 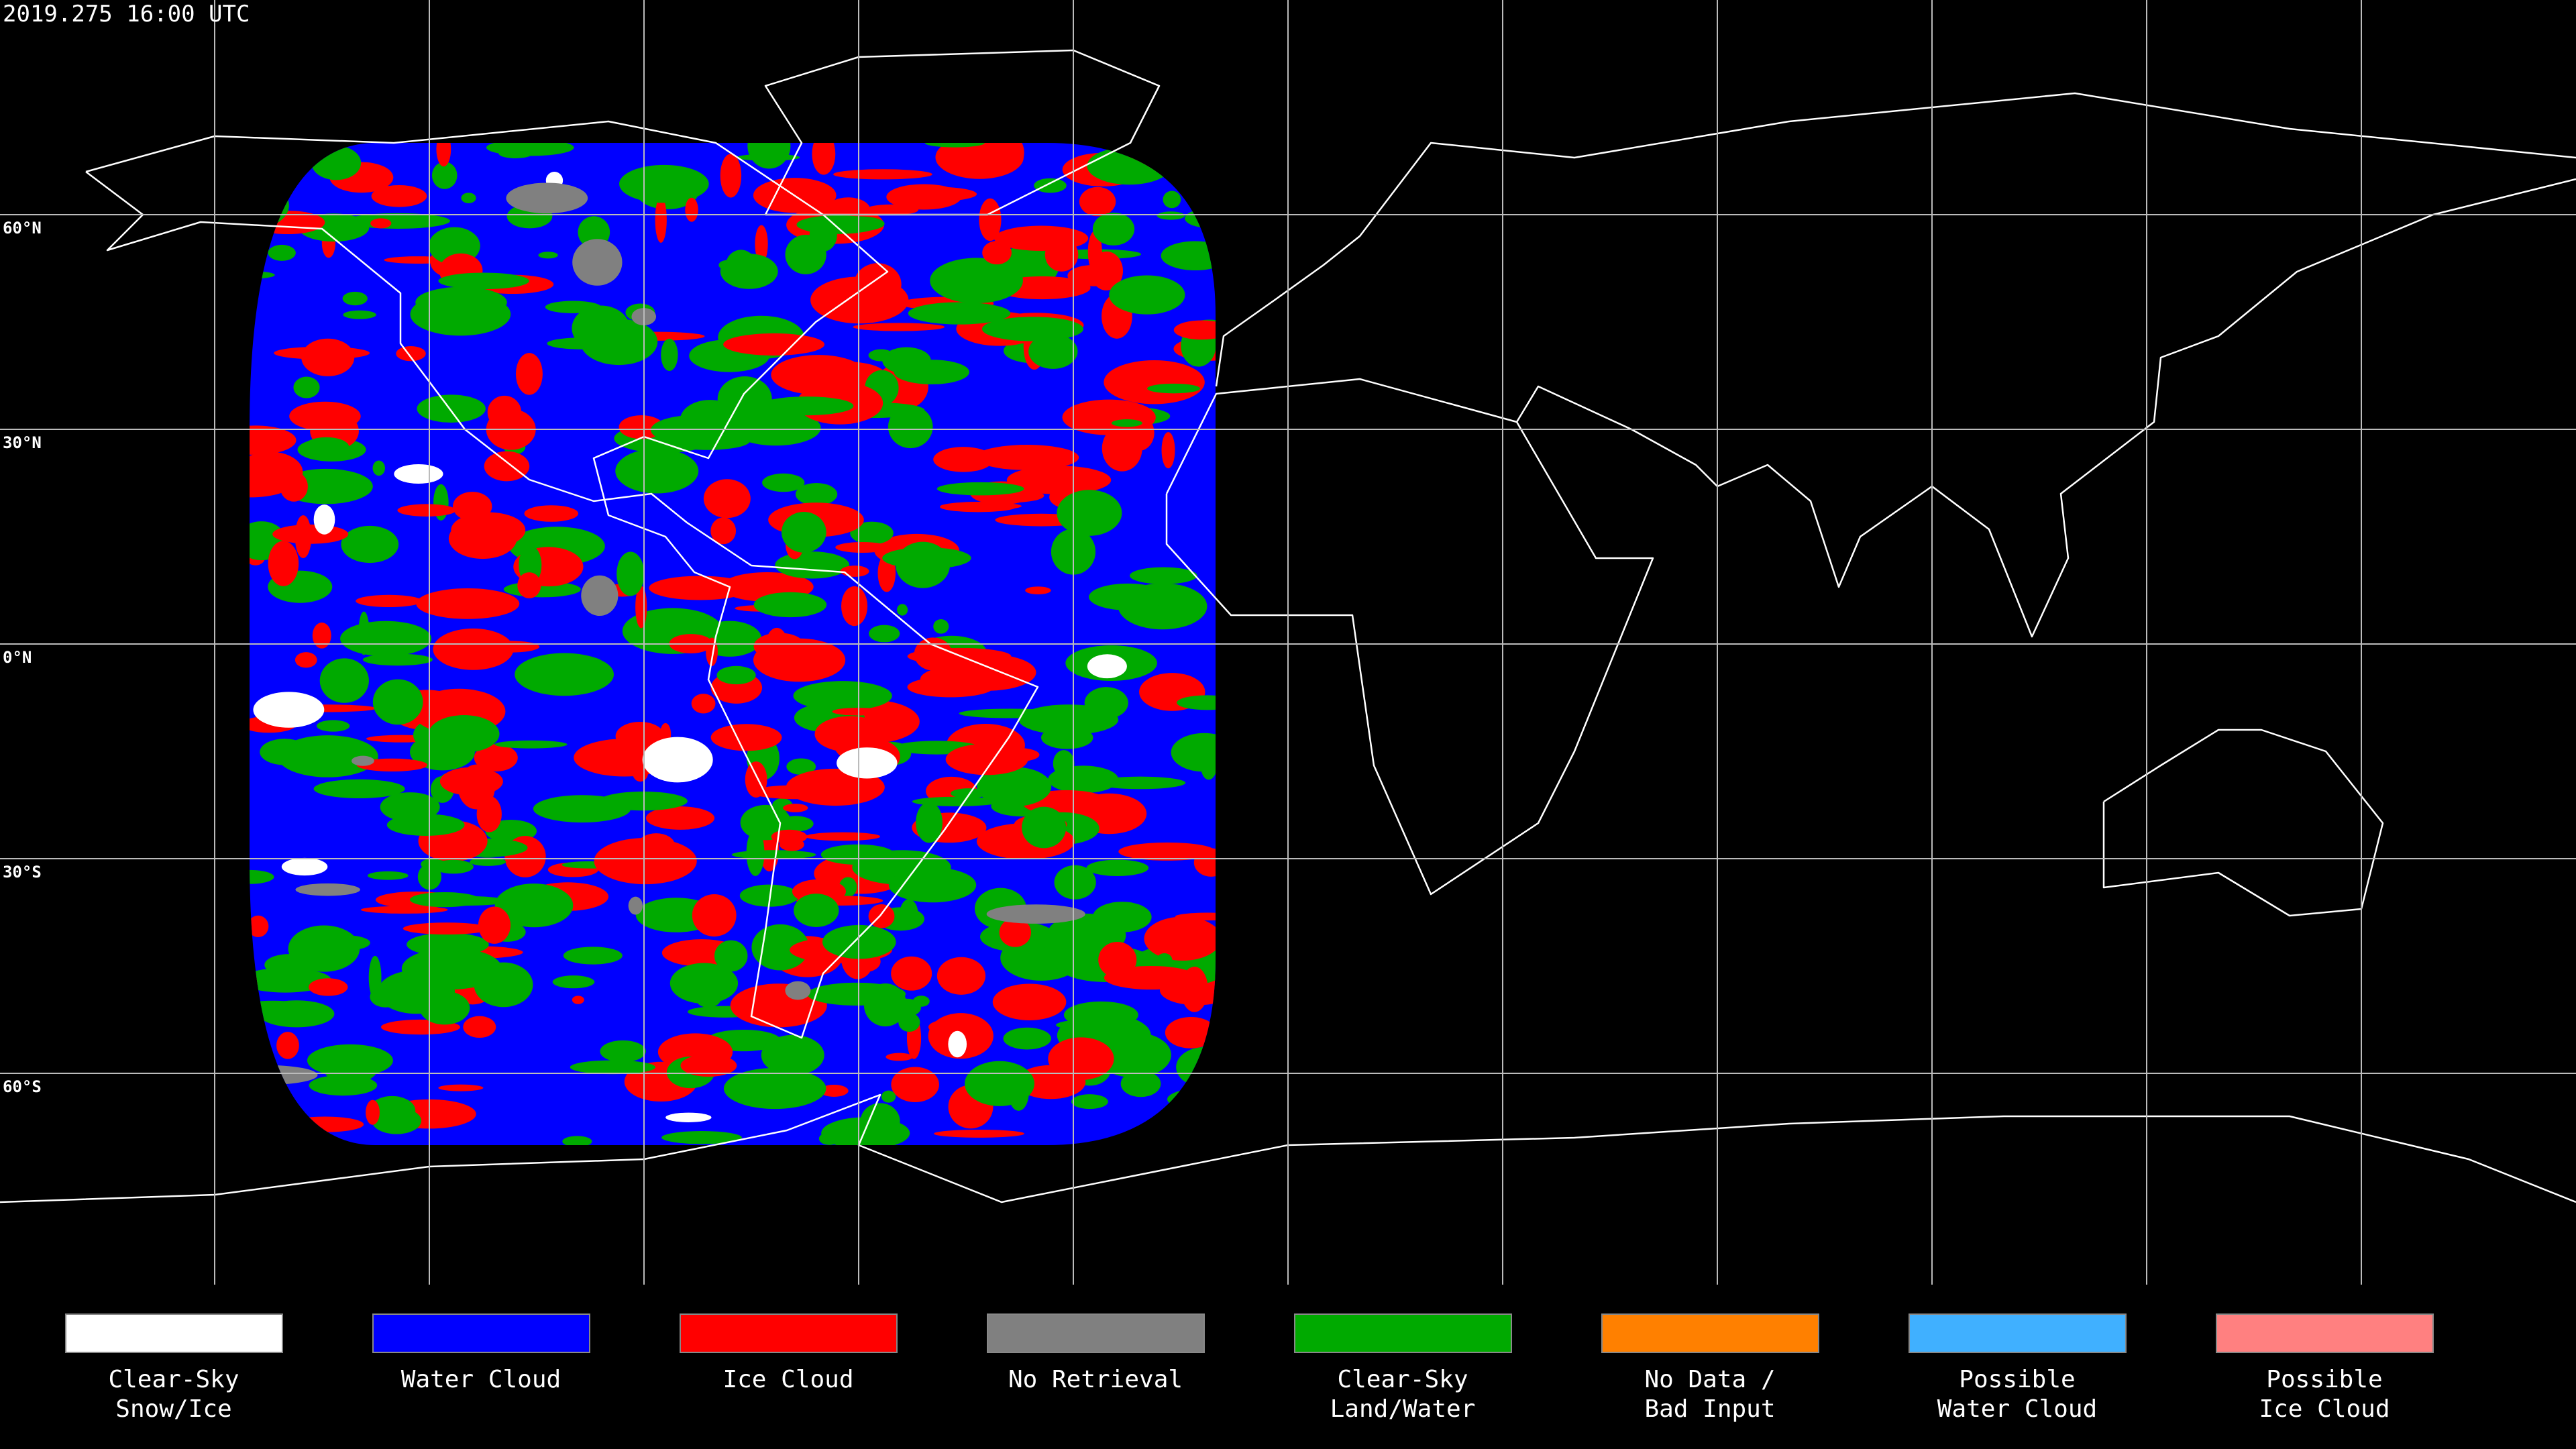 I want to click on legend-label: No Retrieval, so click(x=1095, y=1379).